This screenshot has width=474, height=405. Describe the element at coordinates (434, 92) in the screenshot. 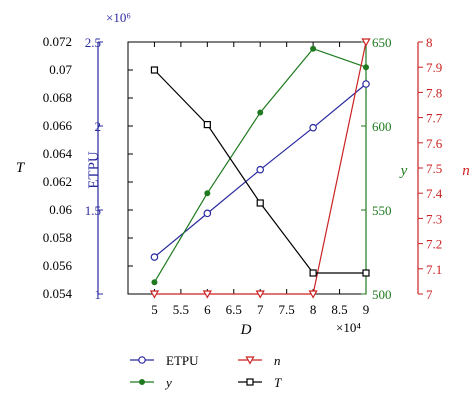

I see `n-tick-label: 7.8` at that location.